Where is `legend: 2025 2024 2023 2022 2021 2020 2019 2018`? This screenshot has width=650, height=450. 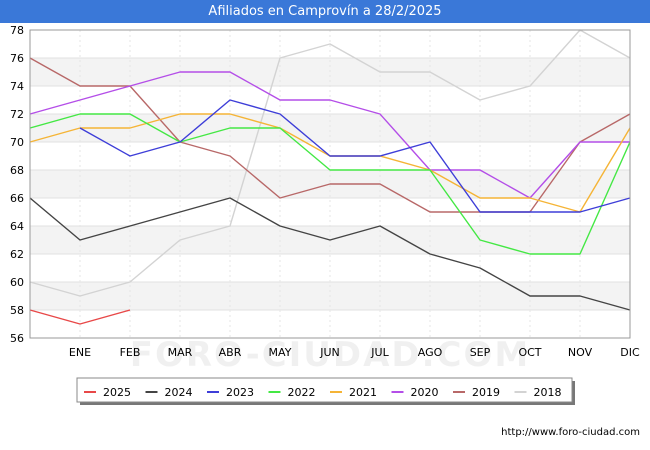
legend: 2025 2024 2023 2022 2021 2020 2019 2018 is located at coordinates (325, 391).